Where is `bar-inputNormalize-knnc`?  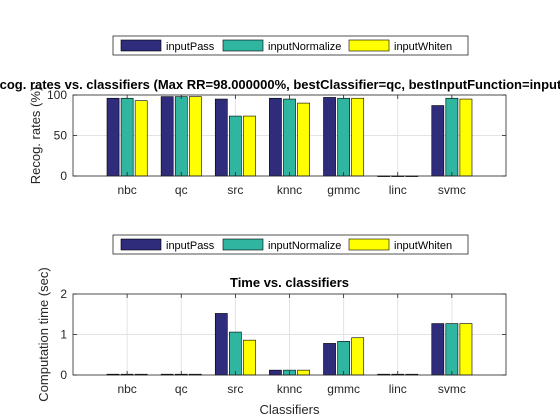
bar-inputNormalize-knnc is located at coordinates (289, 137).